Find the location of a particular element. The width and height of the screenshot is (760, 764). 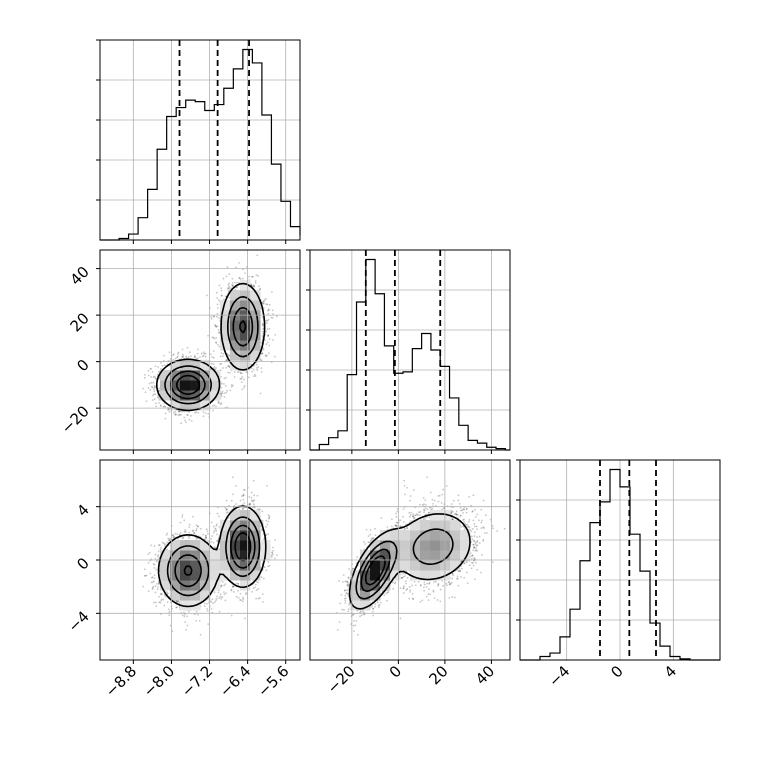

y-tick-label: −4 is located at coordinates (78, 621).